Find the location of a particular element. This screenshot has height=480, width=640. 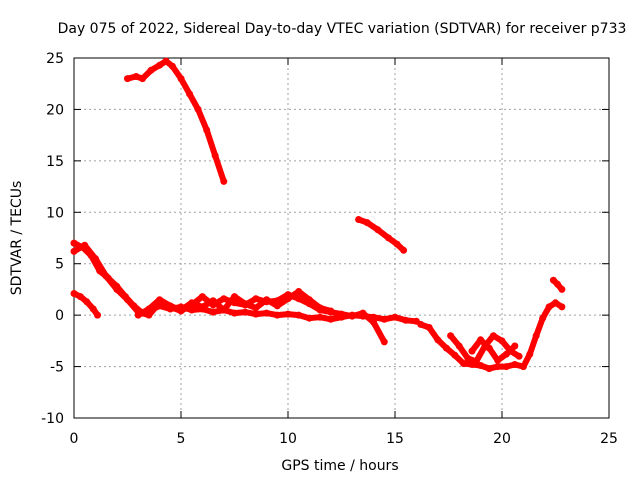

y-tick-label: 20 is located at coordinates (55, 110).